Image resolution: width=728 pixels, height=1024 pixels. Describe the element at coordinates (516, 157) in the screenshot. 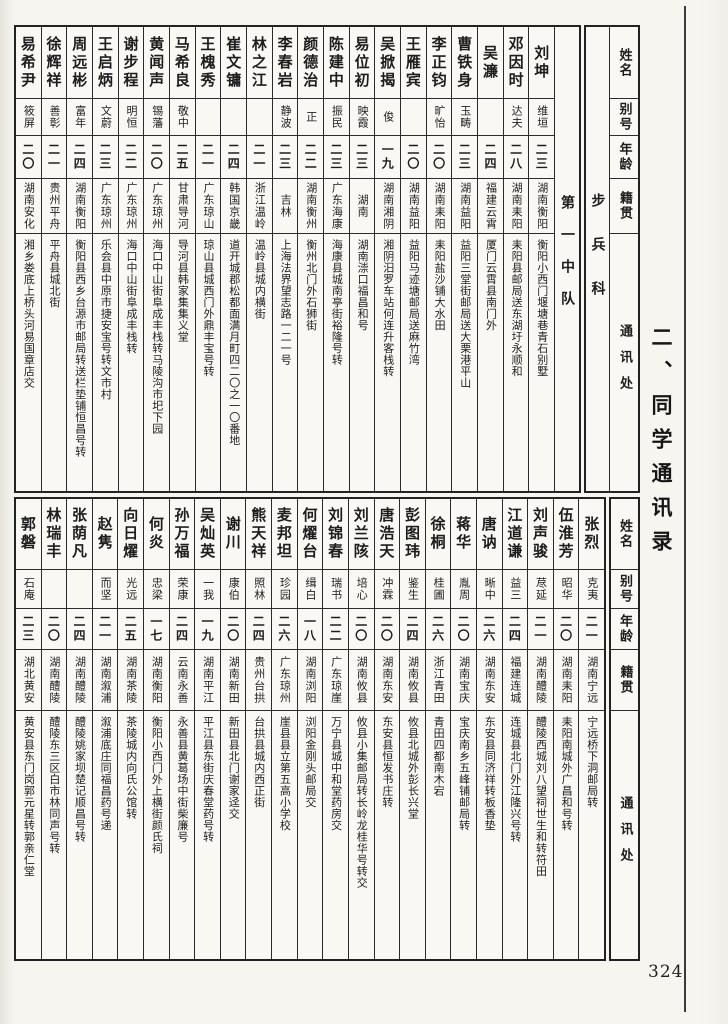

I see `student-age: 二八` at that location.